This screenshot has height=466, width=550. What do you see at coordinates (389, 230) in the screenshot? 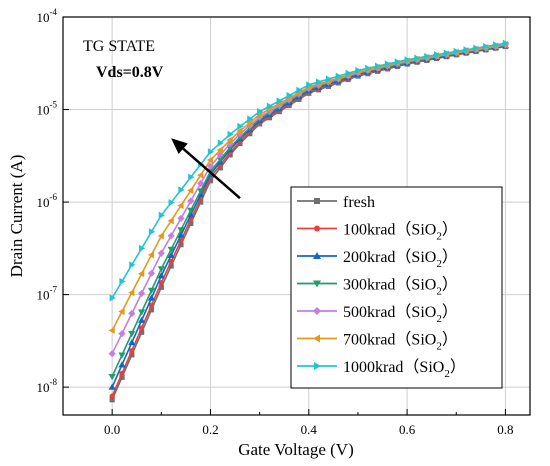
I see `legend-label-text: 100krad（SiO` at bounding box center [389, 230].